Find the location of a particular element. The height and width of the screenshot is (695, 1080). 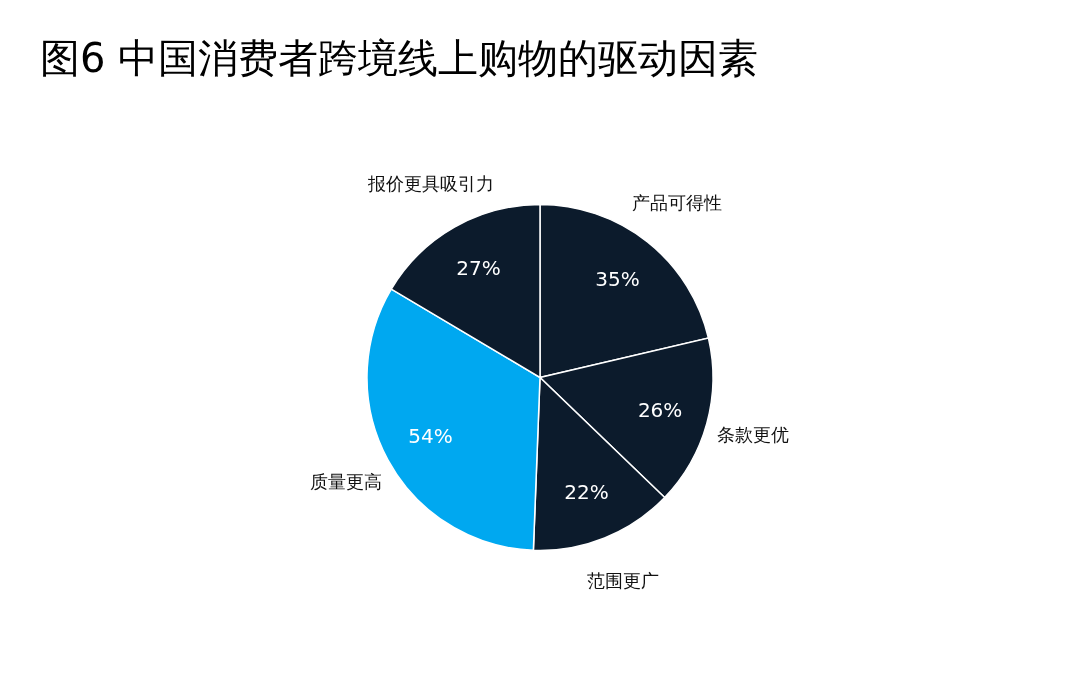

slice-label: 条款更优 is located at coordinates (753, 435).